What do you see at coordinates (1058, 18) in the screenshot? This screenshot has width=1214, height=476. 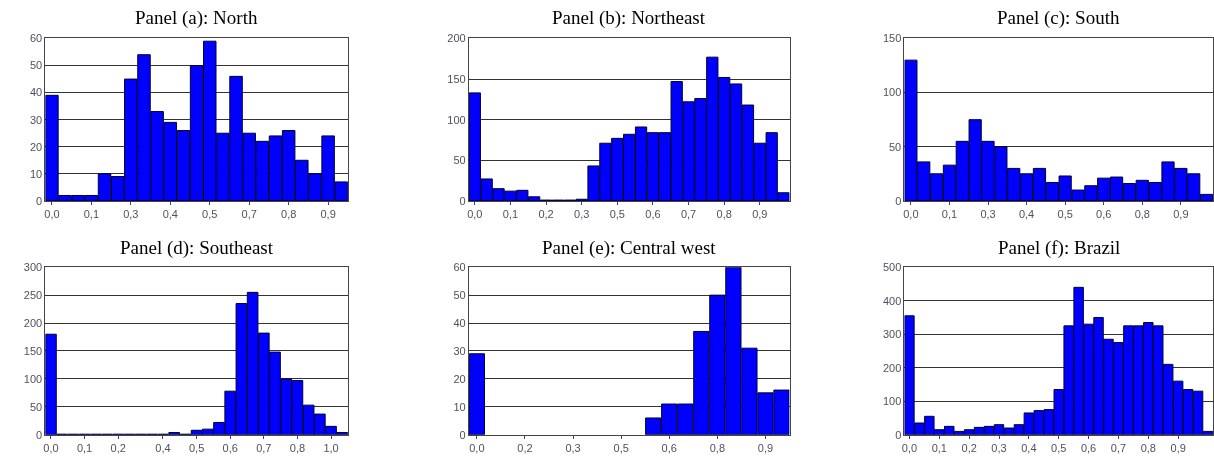 I see `chart-title: Panel (c): South` at bounding box center [1058, 18].